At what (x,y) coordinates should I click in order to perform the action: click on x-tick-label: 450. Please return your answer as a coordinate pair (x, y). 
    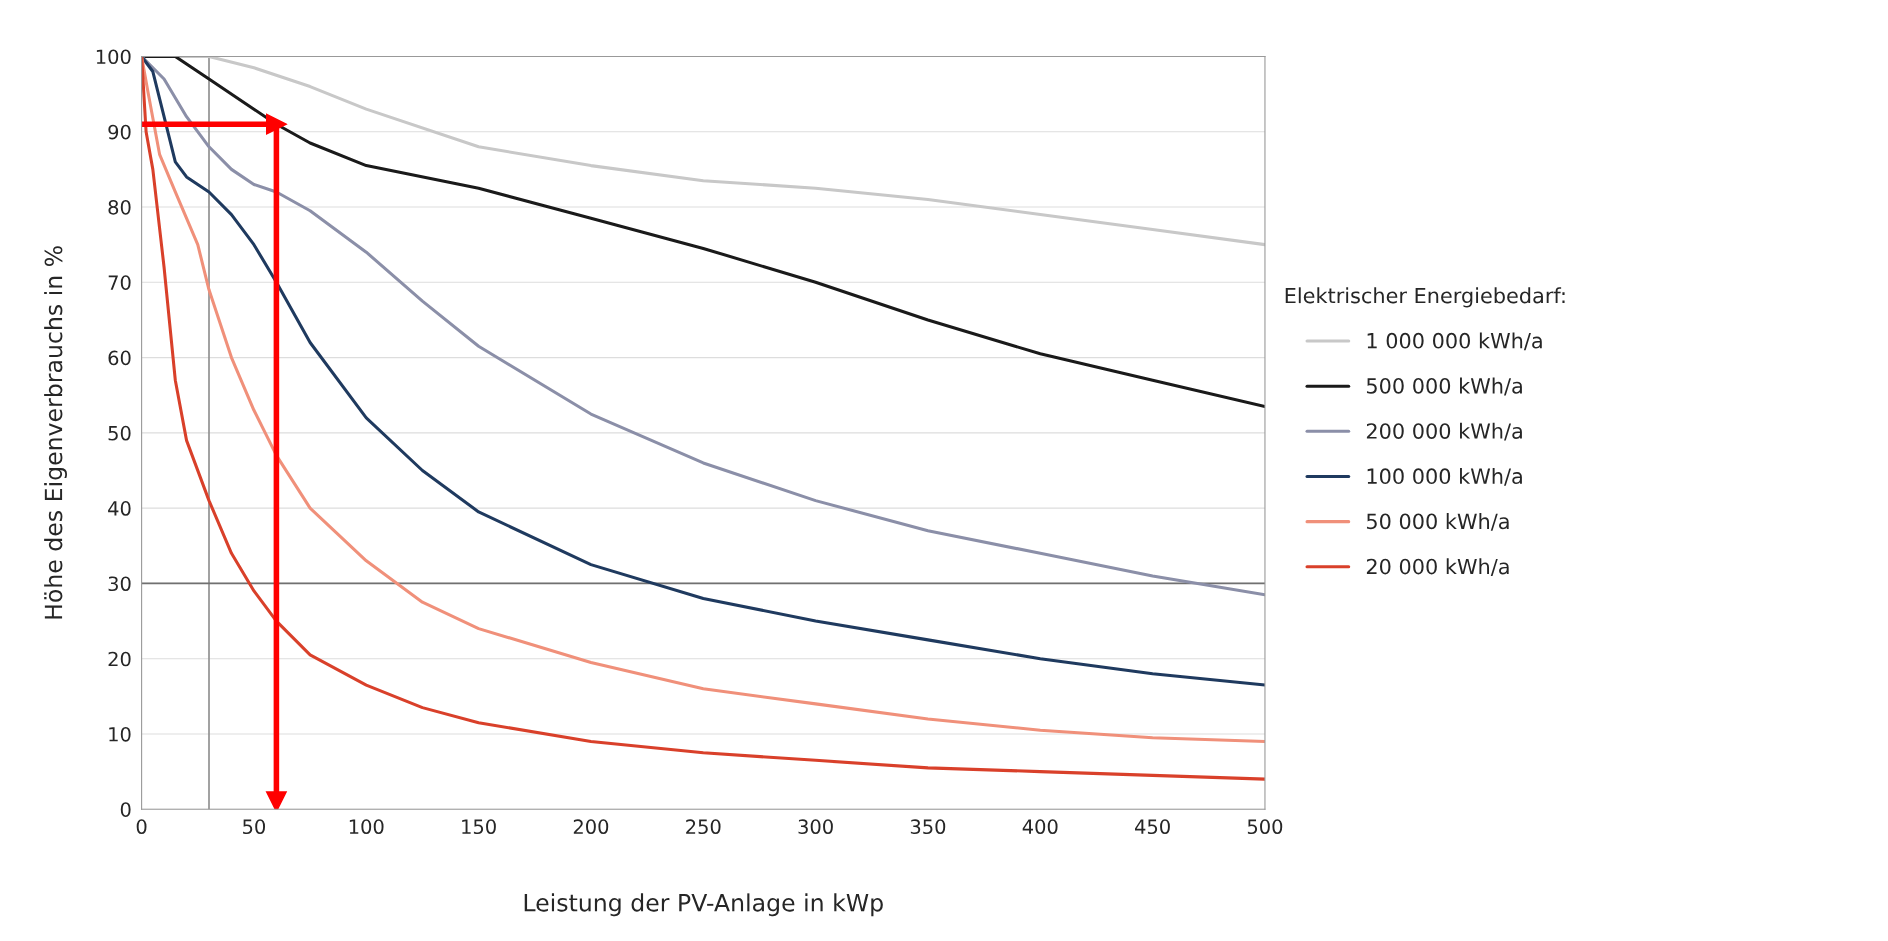
    Looking at the image, I should click on (1152, 827).